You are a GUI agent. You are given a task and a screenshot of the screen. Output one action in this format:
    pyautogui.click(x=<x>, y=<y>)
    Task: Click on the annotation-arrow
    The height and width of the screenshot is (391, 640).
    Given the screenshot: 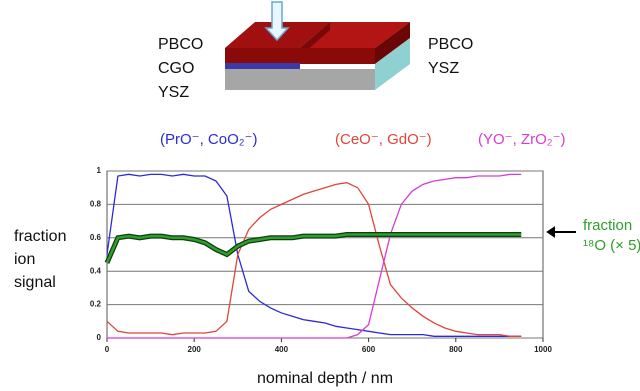 What is the action you would take?
    pyautogui.click(x=561, y=232)
    